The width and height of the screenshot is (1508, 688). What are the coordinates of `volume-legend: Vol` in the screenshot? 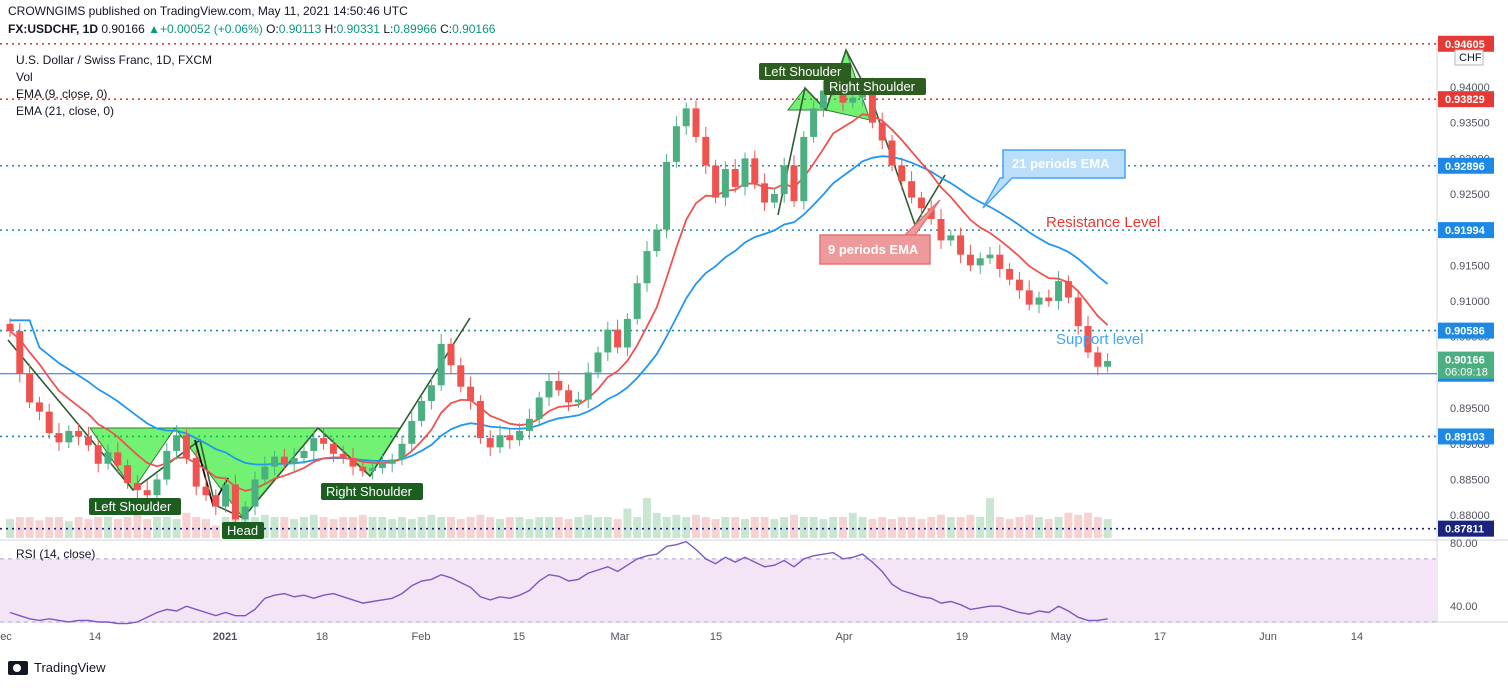 It's located at (24, 77).